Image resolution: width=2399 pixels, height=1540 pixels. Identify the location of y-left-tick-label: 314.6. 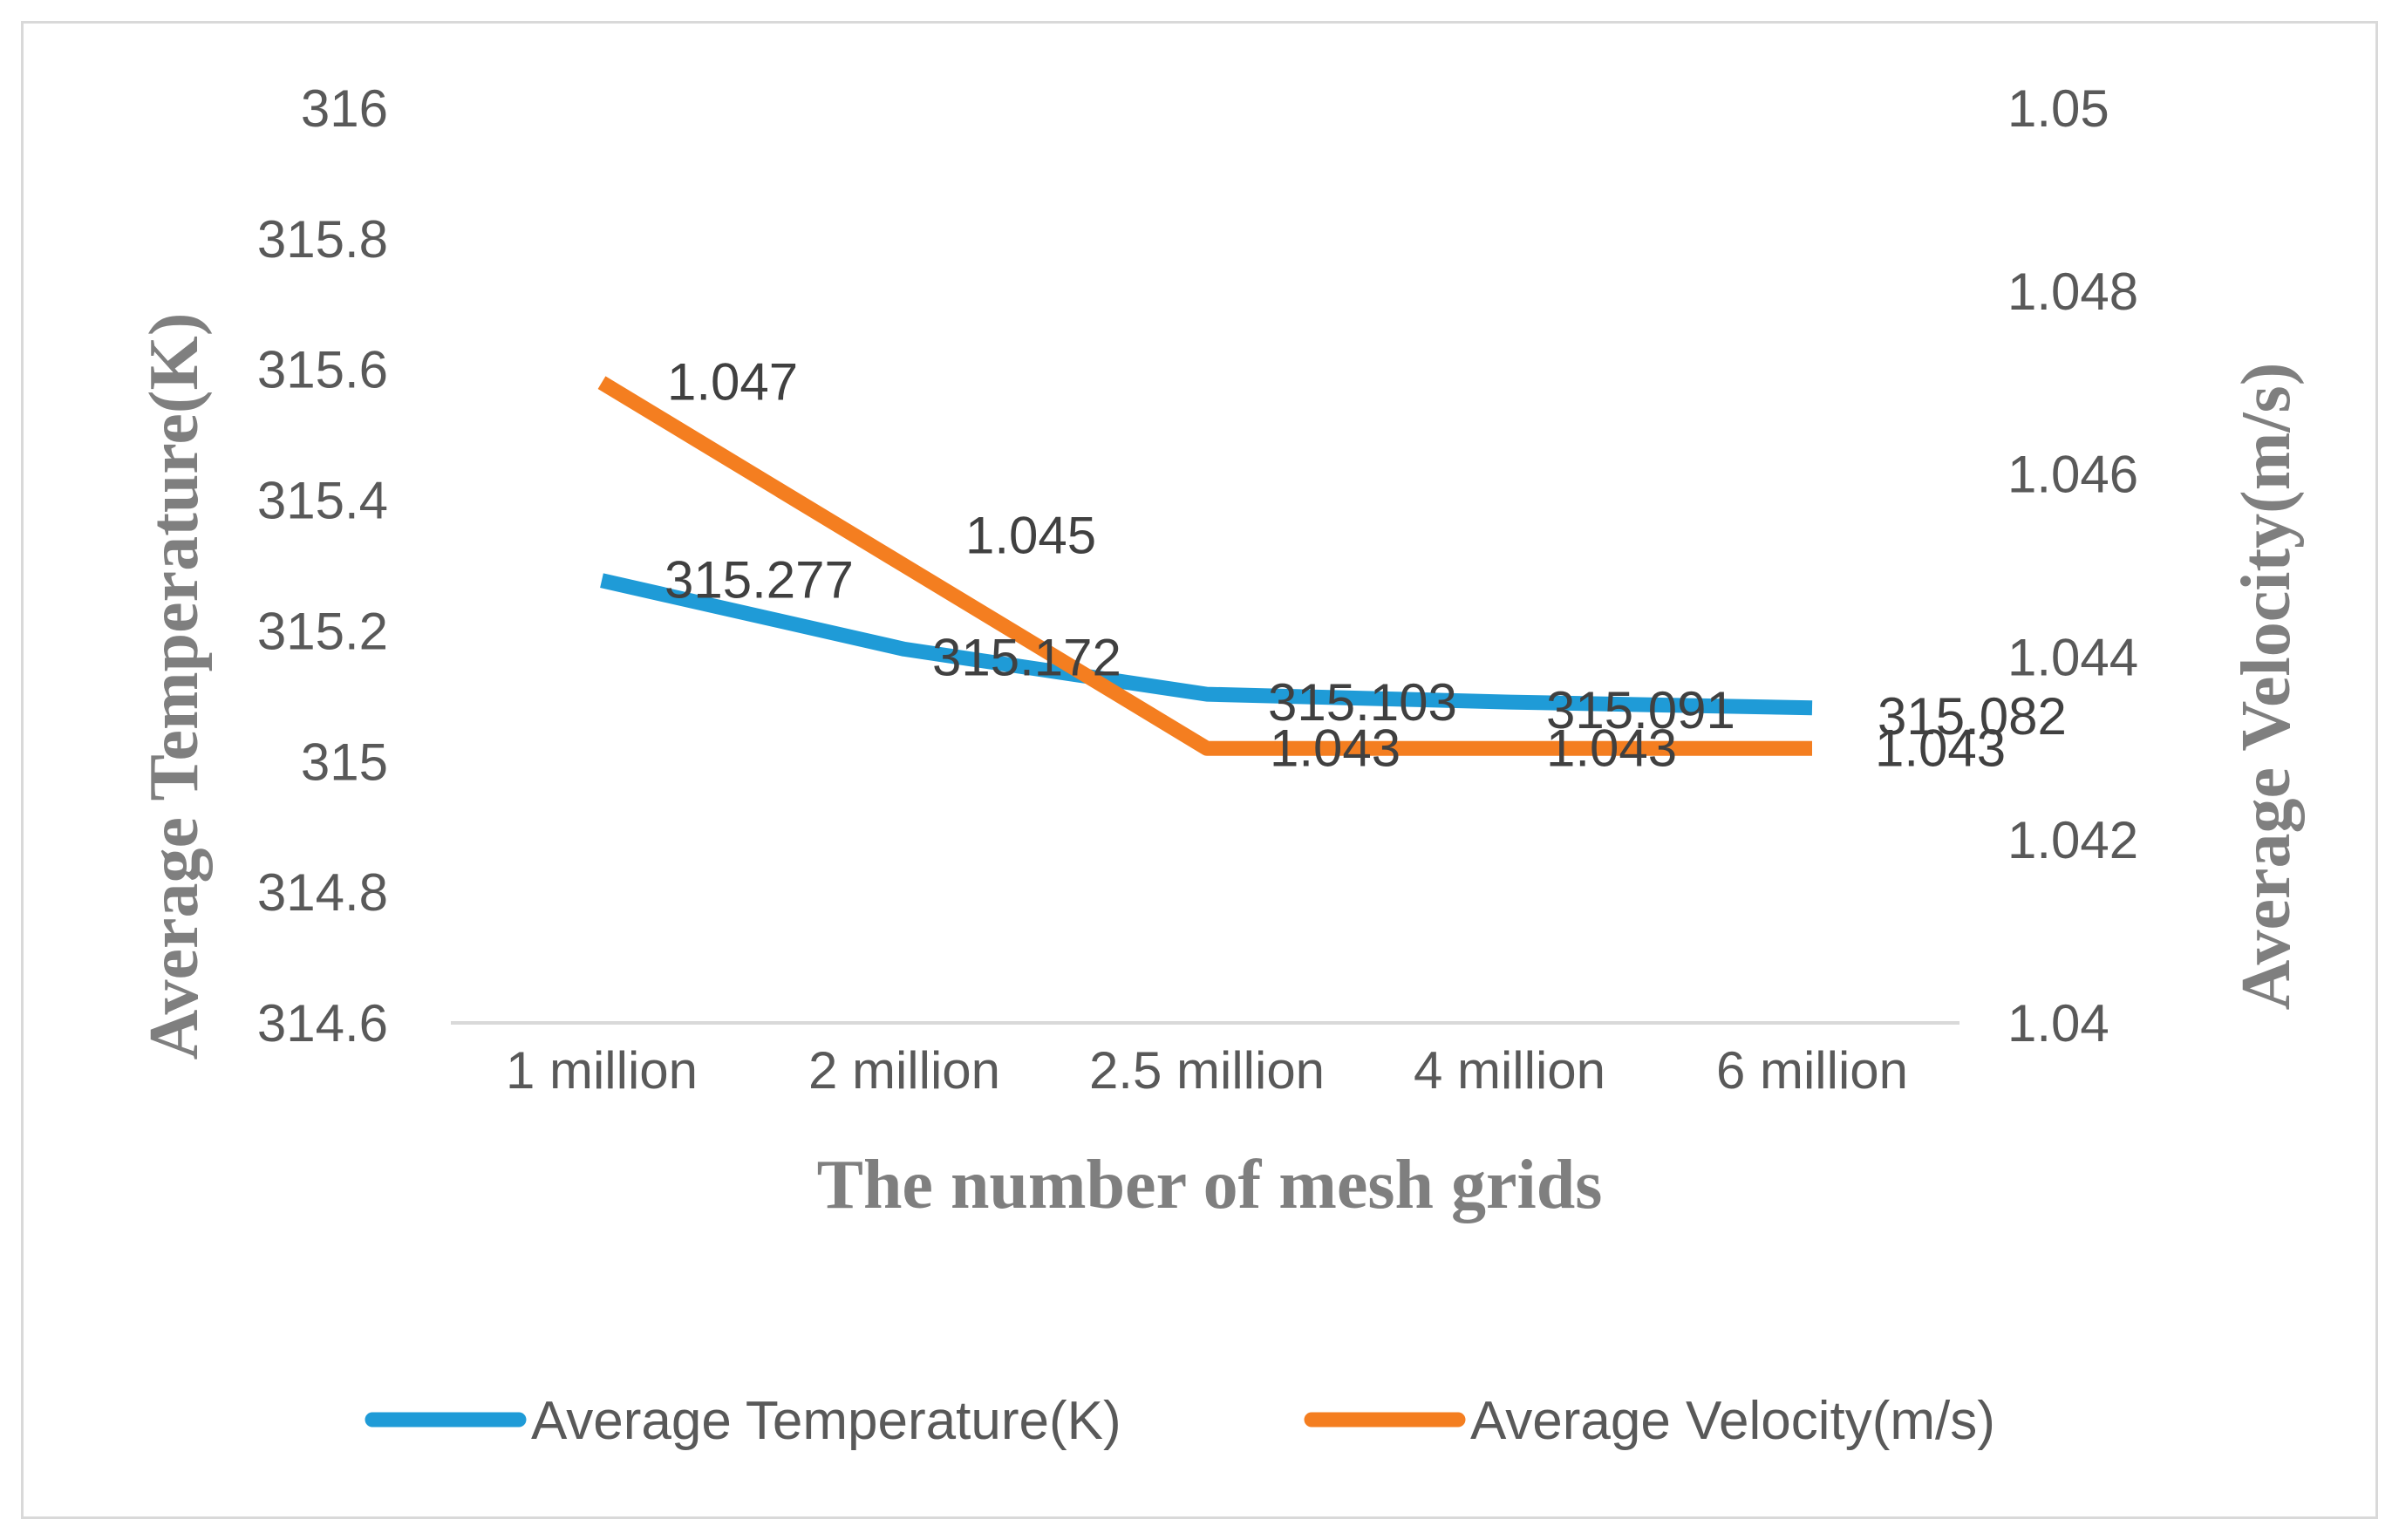
(322, 1024).